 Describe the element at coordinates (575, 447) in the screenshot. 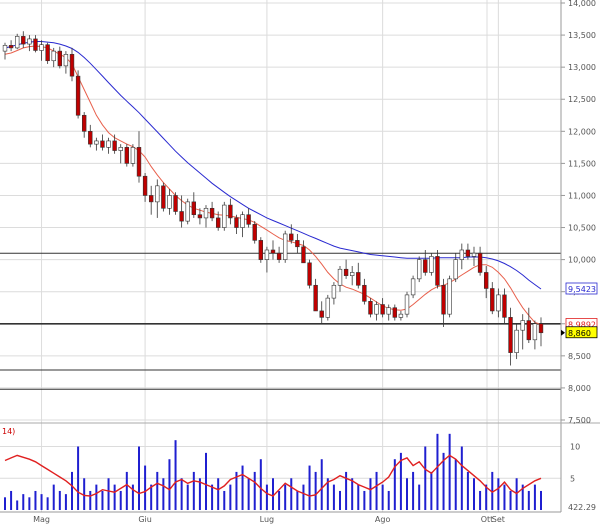

I see `volume-tick-label: 10` at that location.